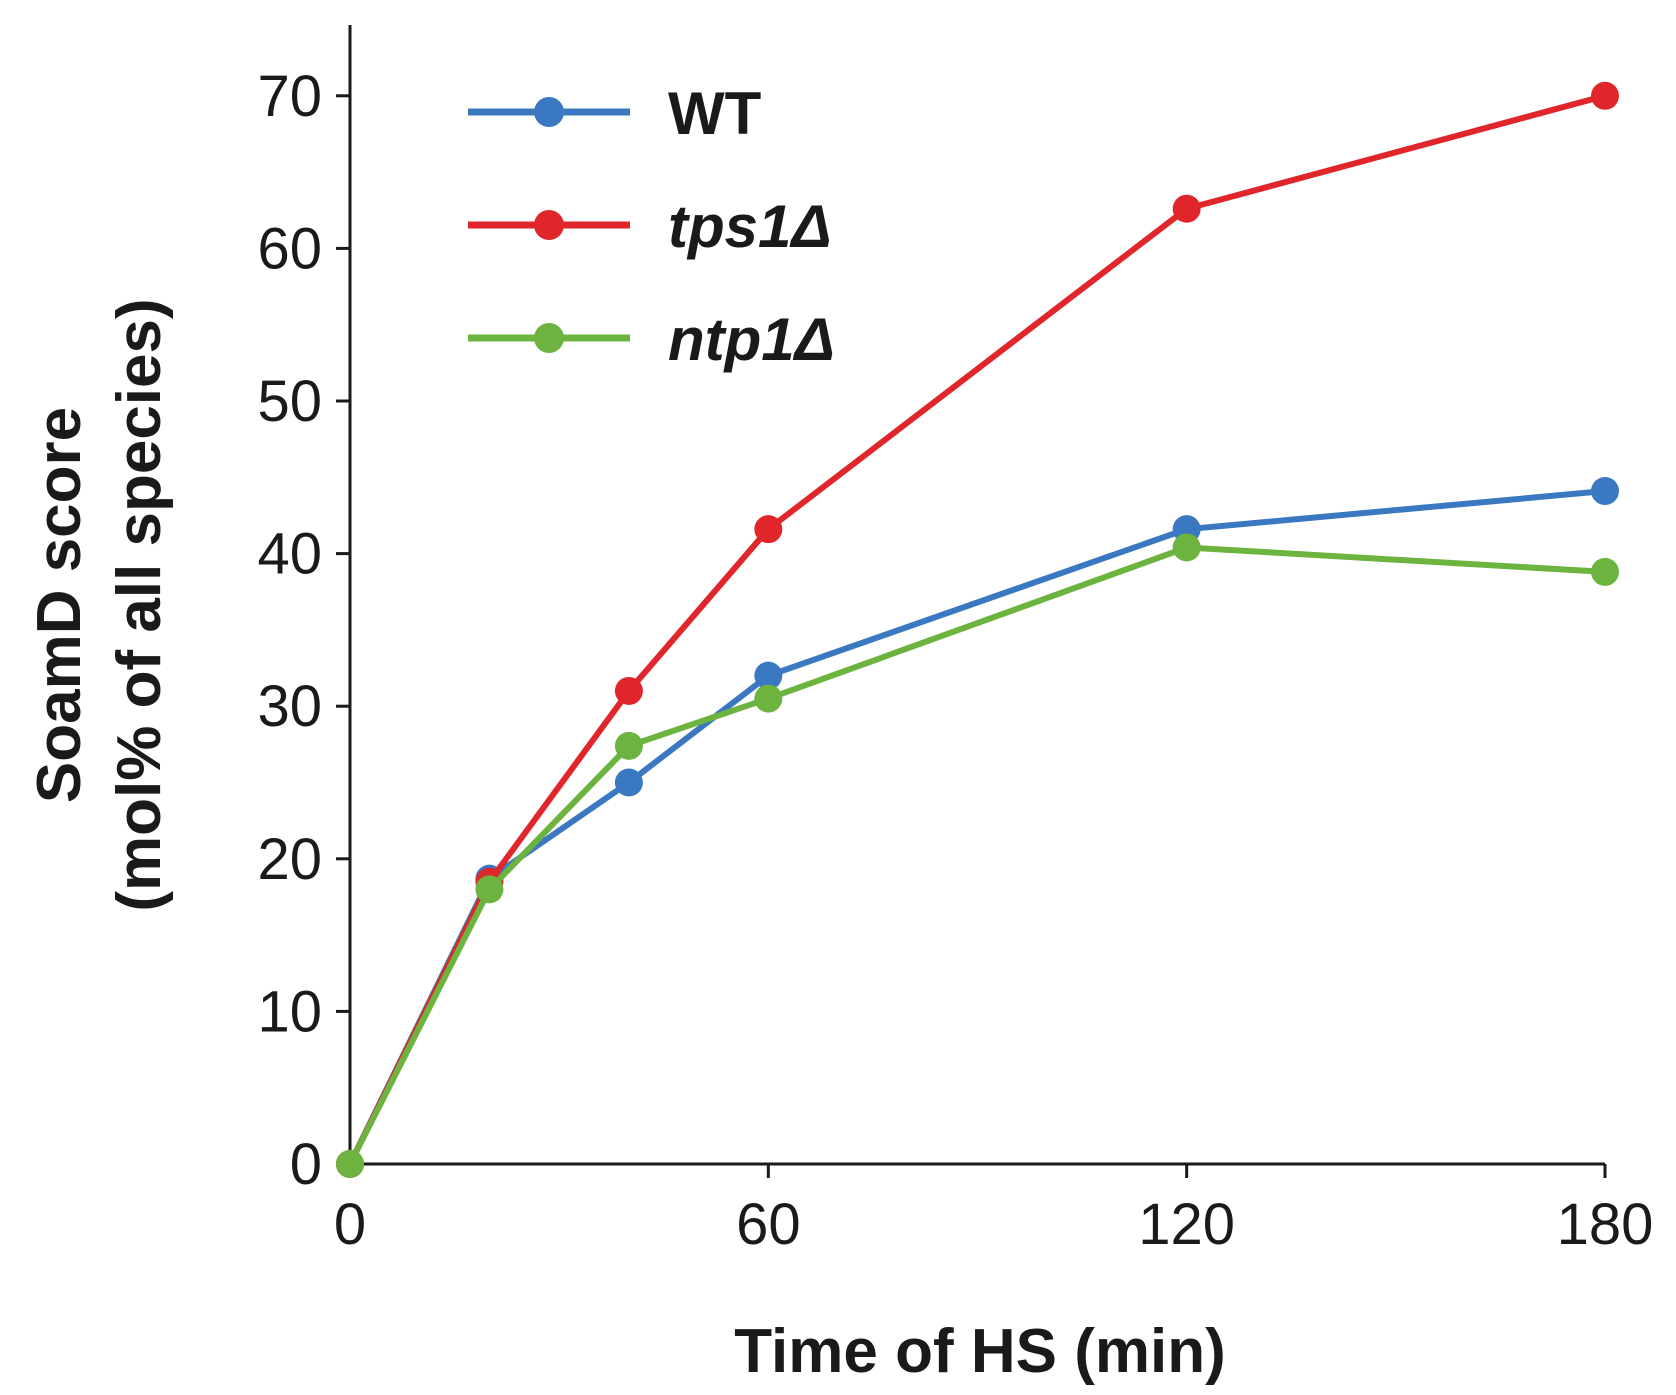  I want to click on y-tick-label: 70, so click(289, 96).